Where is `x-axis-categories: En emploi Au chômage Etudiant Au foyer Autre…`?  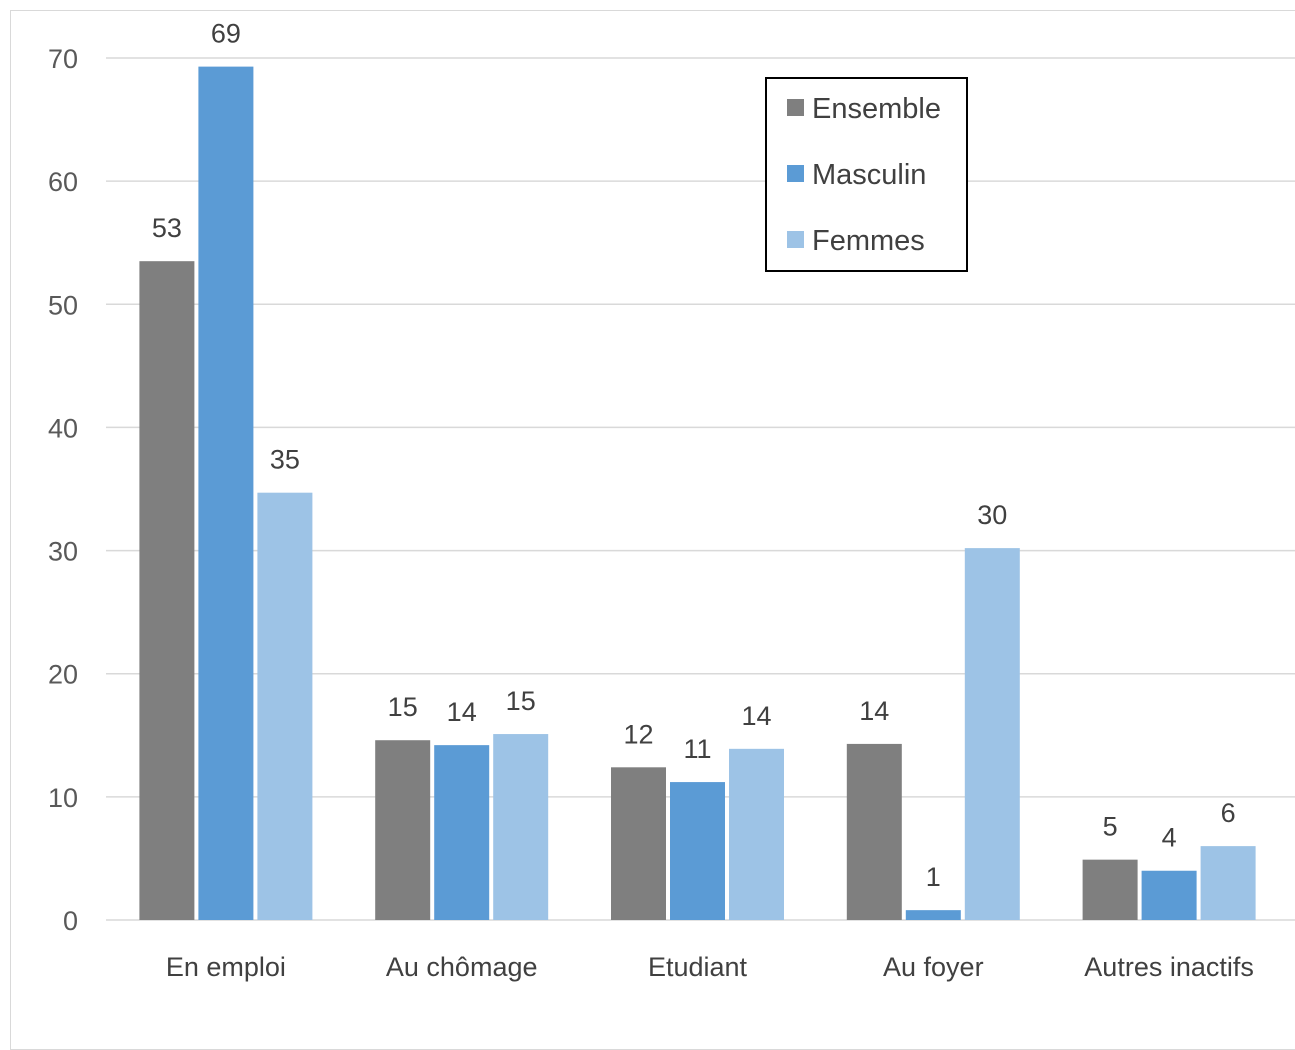 x-axis-categories: En emploi Au chômage Etudiant Au foyer Autre… is located at coordinates (710, 967).